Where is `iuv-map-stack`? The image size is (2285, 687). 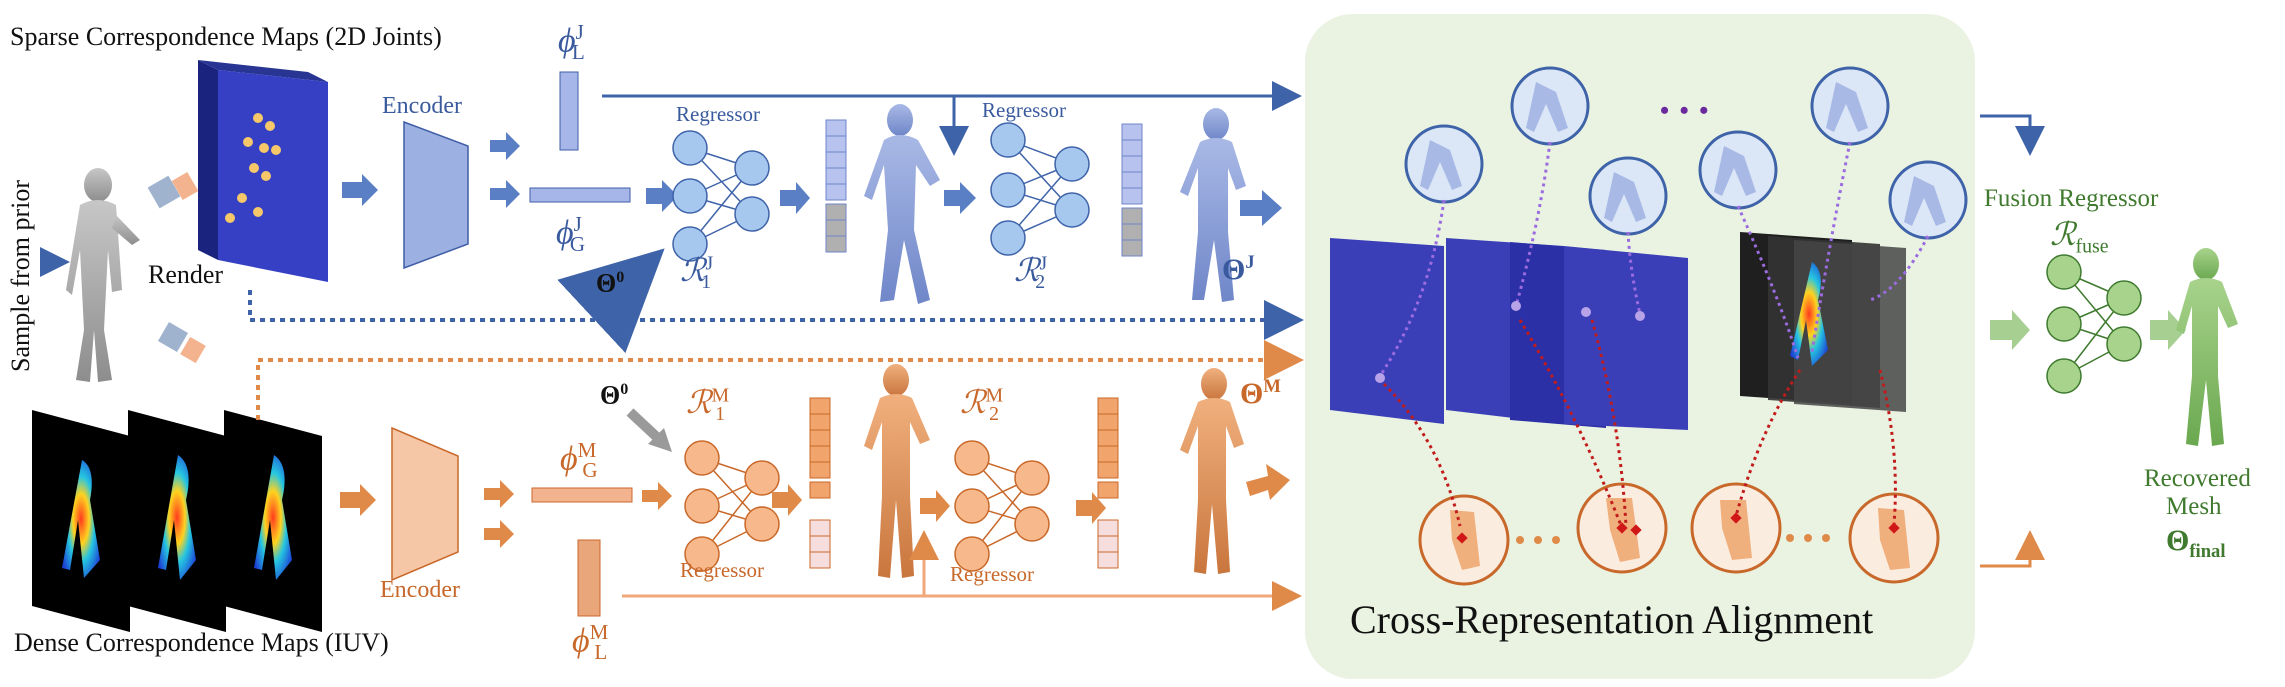
iuv-map-stack is located at coordinates (177, 521).